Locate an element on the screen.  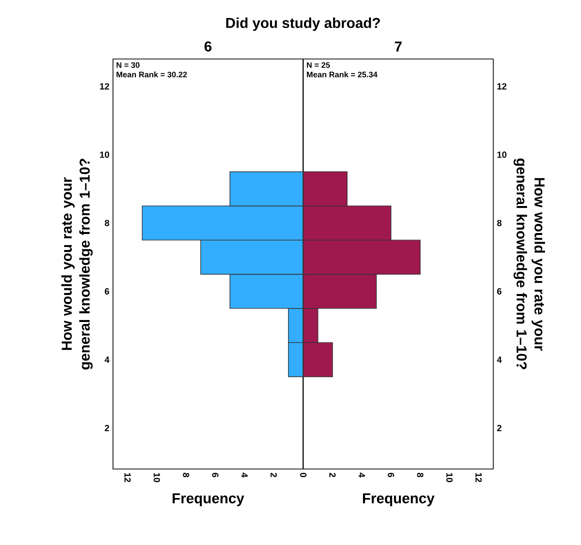
chart-title: Did you study abroad? is located at coordinates (303, 24).